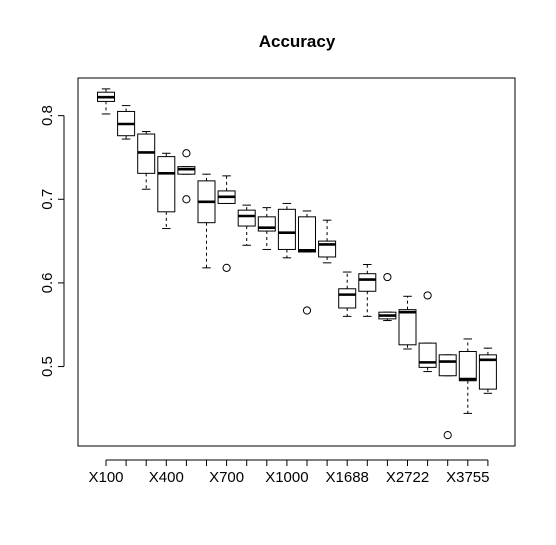  Describe the element at coordinates (47, 282) in the screenshot. I see `y-tick-label: 0.6` at that location.